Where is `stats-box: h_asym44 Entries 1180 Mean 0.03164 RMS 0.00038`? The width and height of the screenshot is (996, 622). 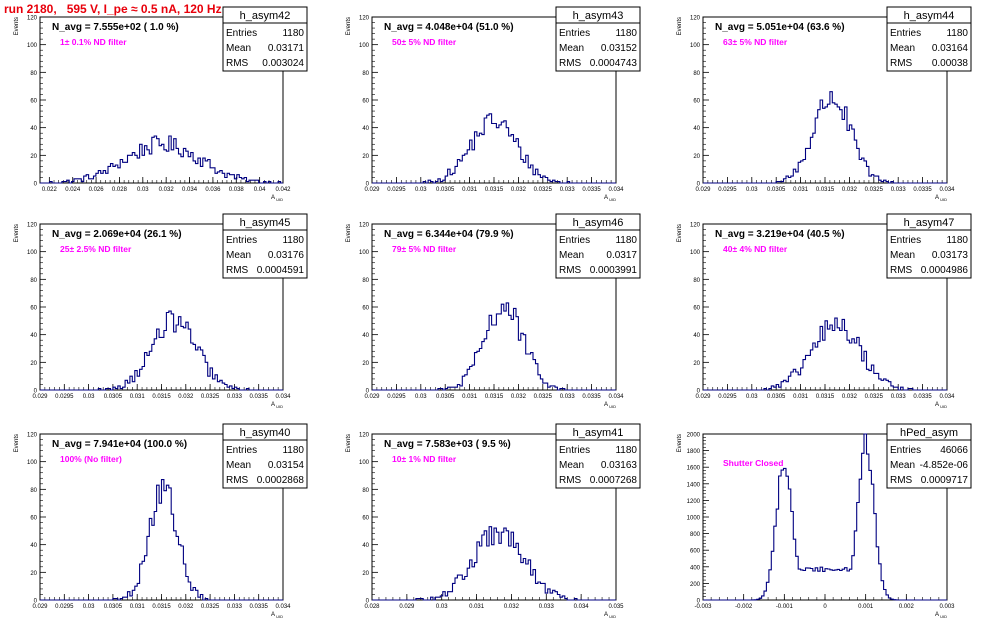
stats-box: h_asym44 Entries 1180 Mean 0.03164 RMS 0.00038 is located at coordinates (929, 39).